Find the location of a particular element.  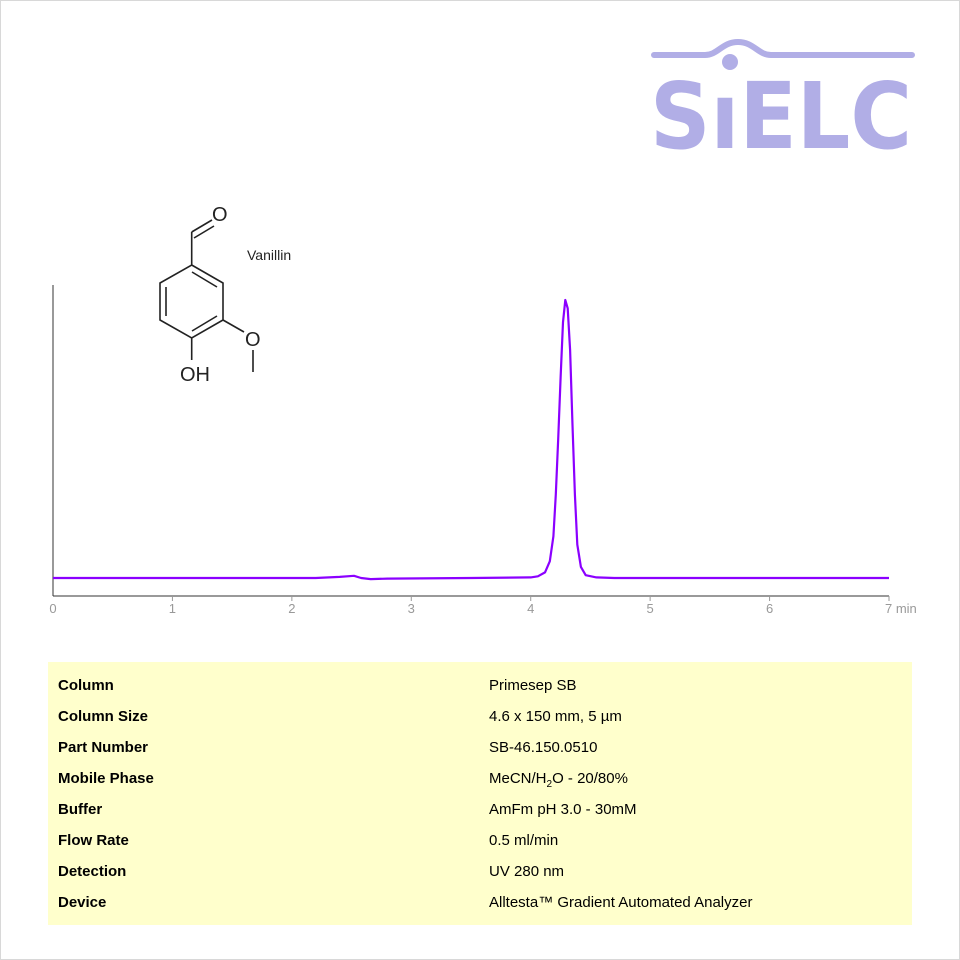

x-tick-label: 1 is located at coordinates (172, 608).